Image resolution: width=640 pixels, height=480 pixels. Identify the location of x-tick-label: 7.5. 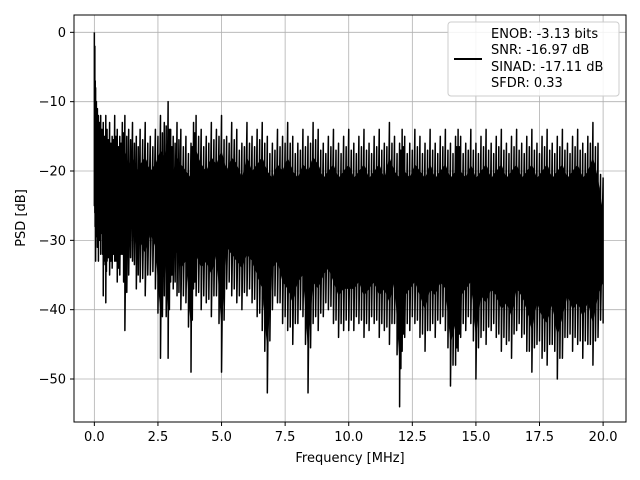
(285, 437).